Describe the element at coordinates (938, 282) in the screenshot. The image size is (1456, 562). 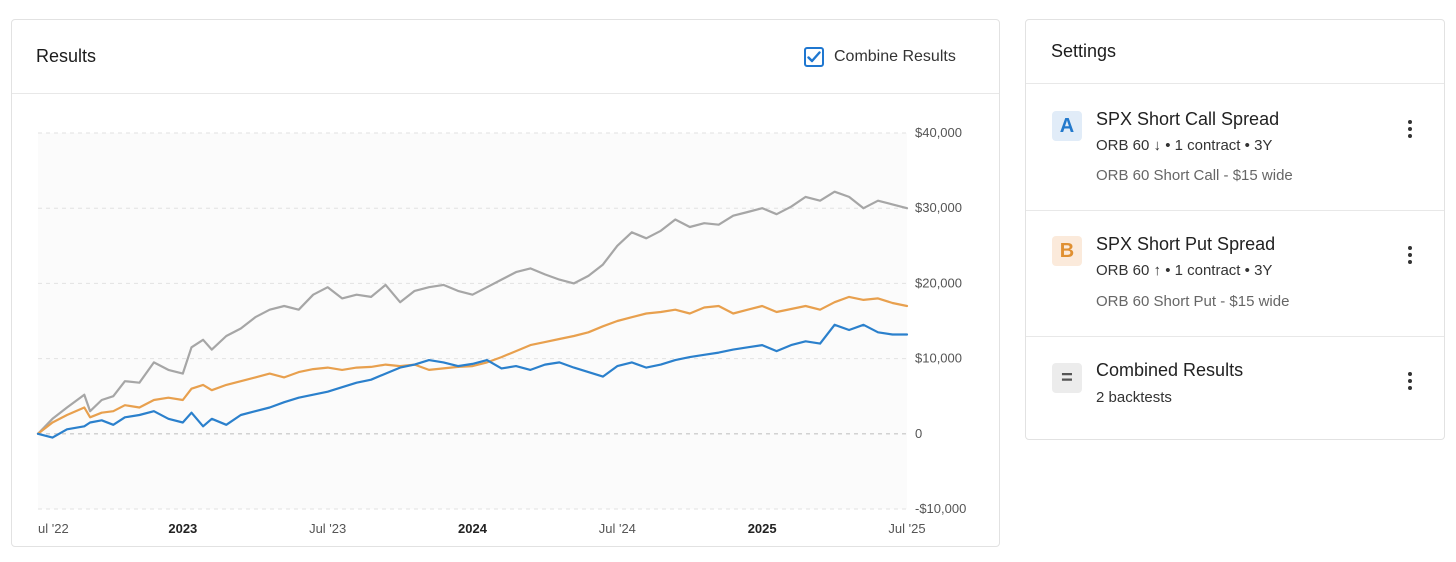
I see `y-tick-label: $20,000` at that location.